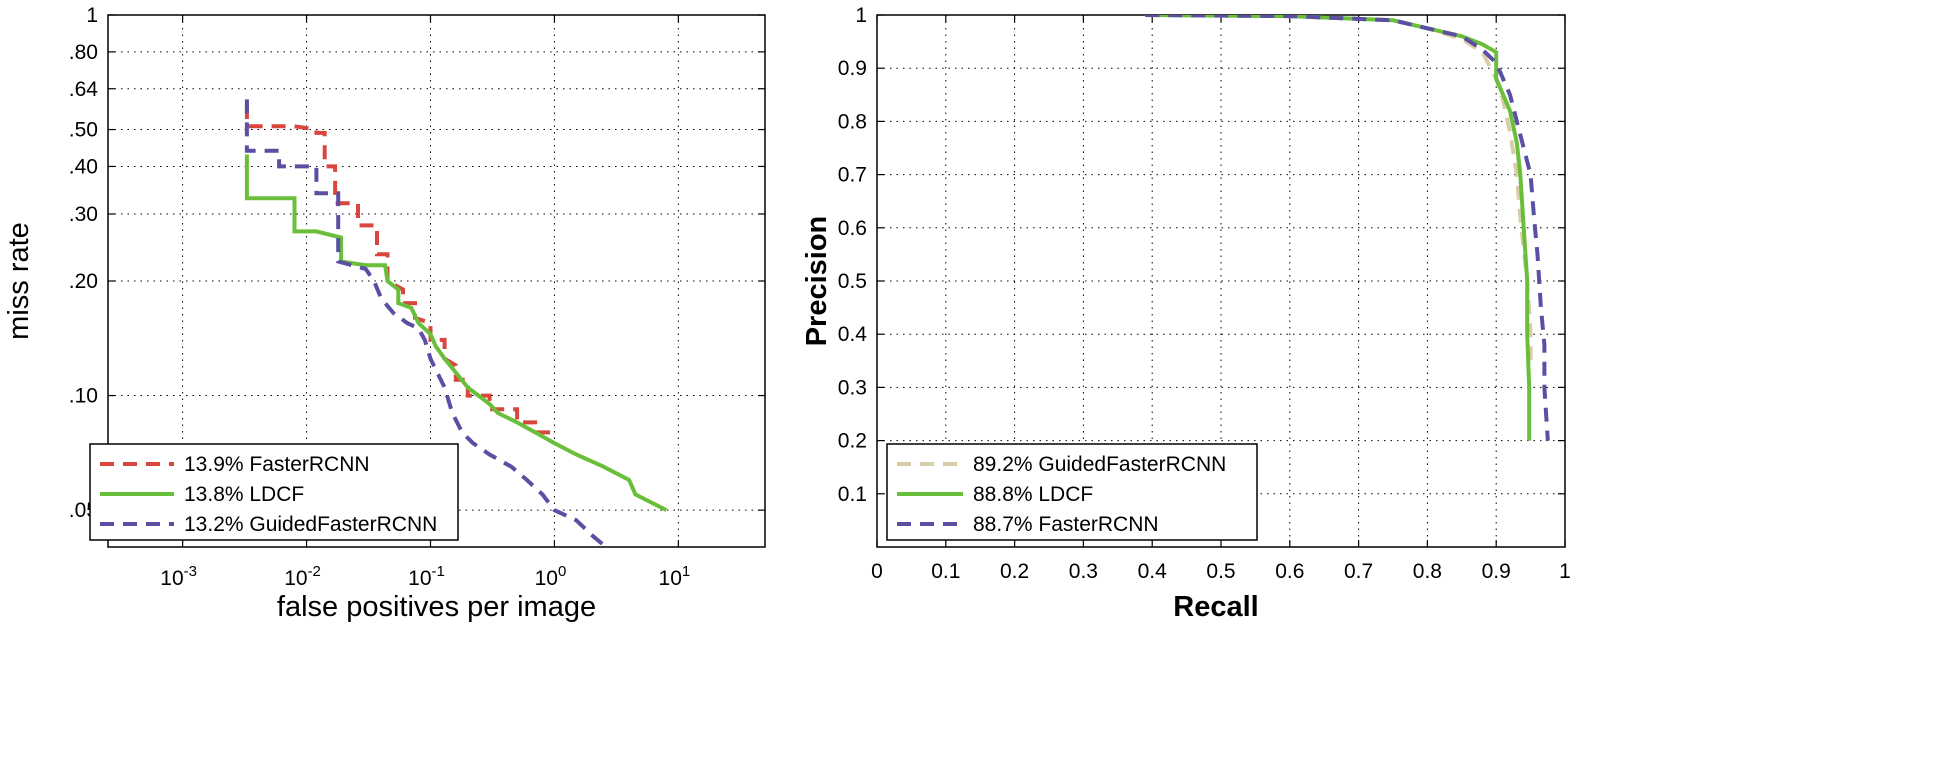 Image resolution: width=1938 pixels, height=773 pixels. I want to click on y-tick-label: 0.1, so click(852, 494).